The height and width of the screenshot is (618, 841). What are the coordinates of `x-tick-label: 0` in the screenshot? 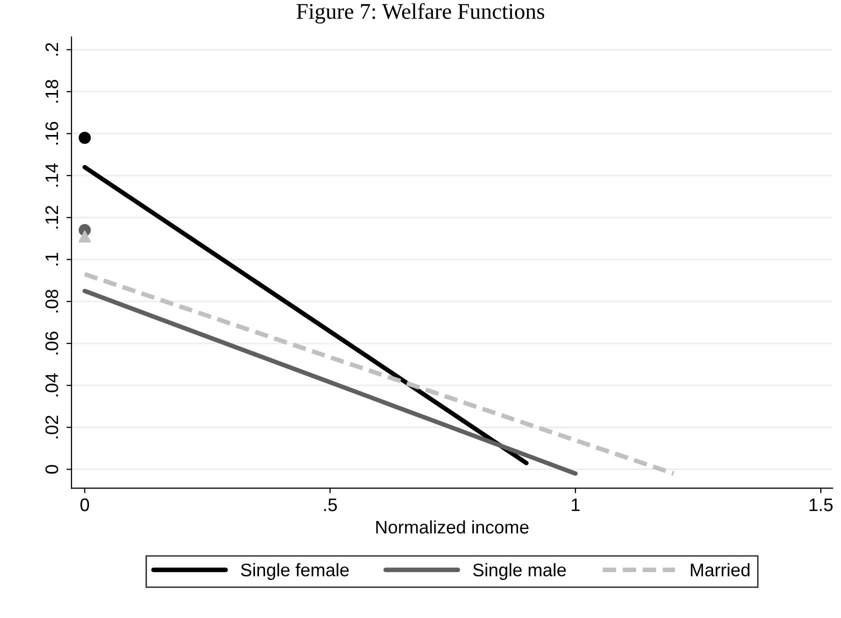 It's located at (85, 505).